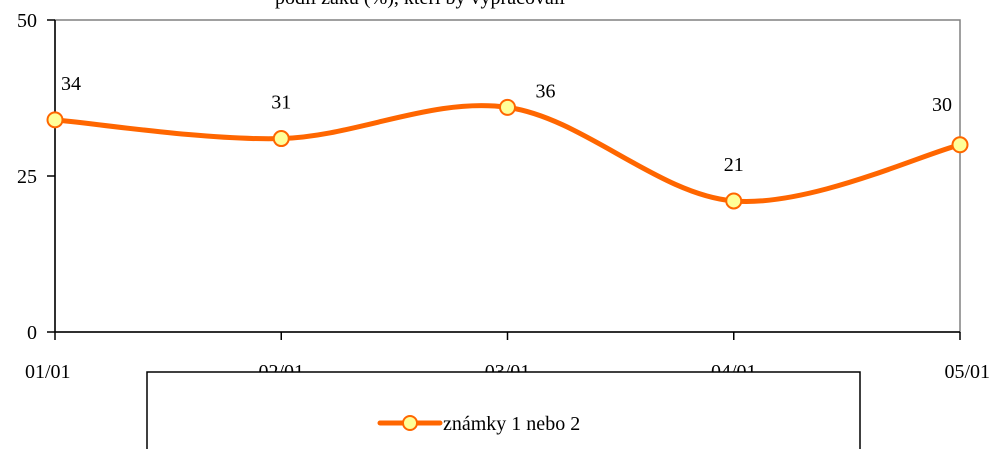 This screenshot has width=991, height=449. Describe the element at coordinates (48, 372) in the screenshot. I see `x-tick-label: 01/01` at that location.